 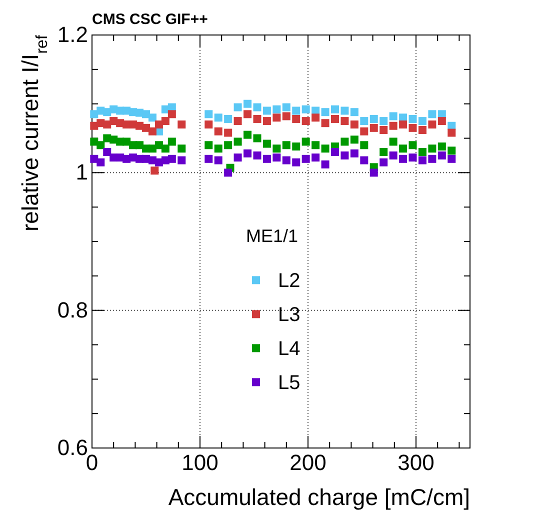 What do you see at coordinates (289, 315) in the screenshot?
I see `legend-label: L3` at bounding box center [289, 315].